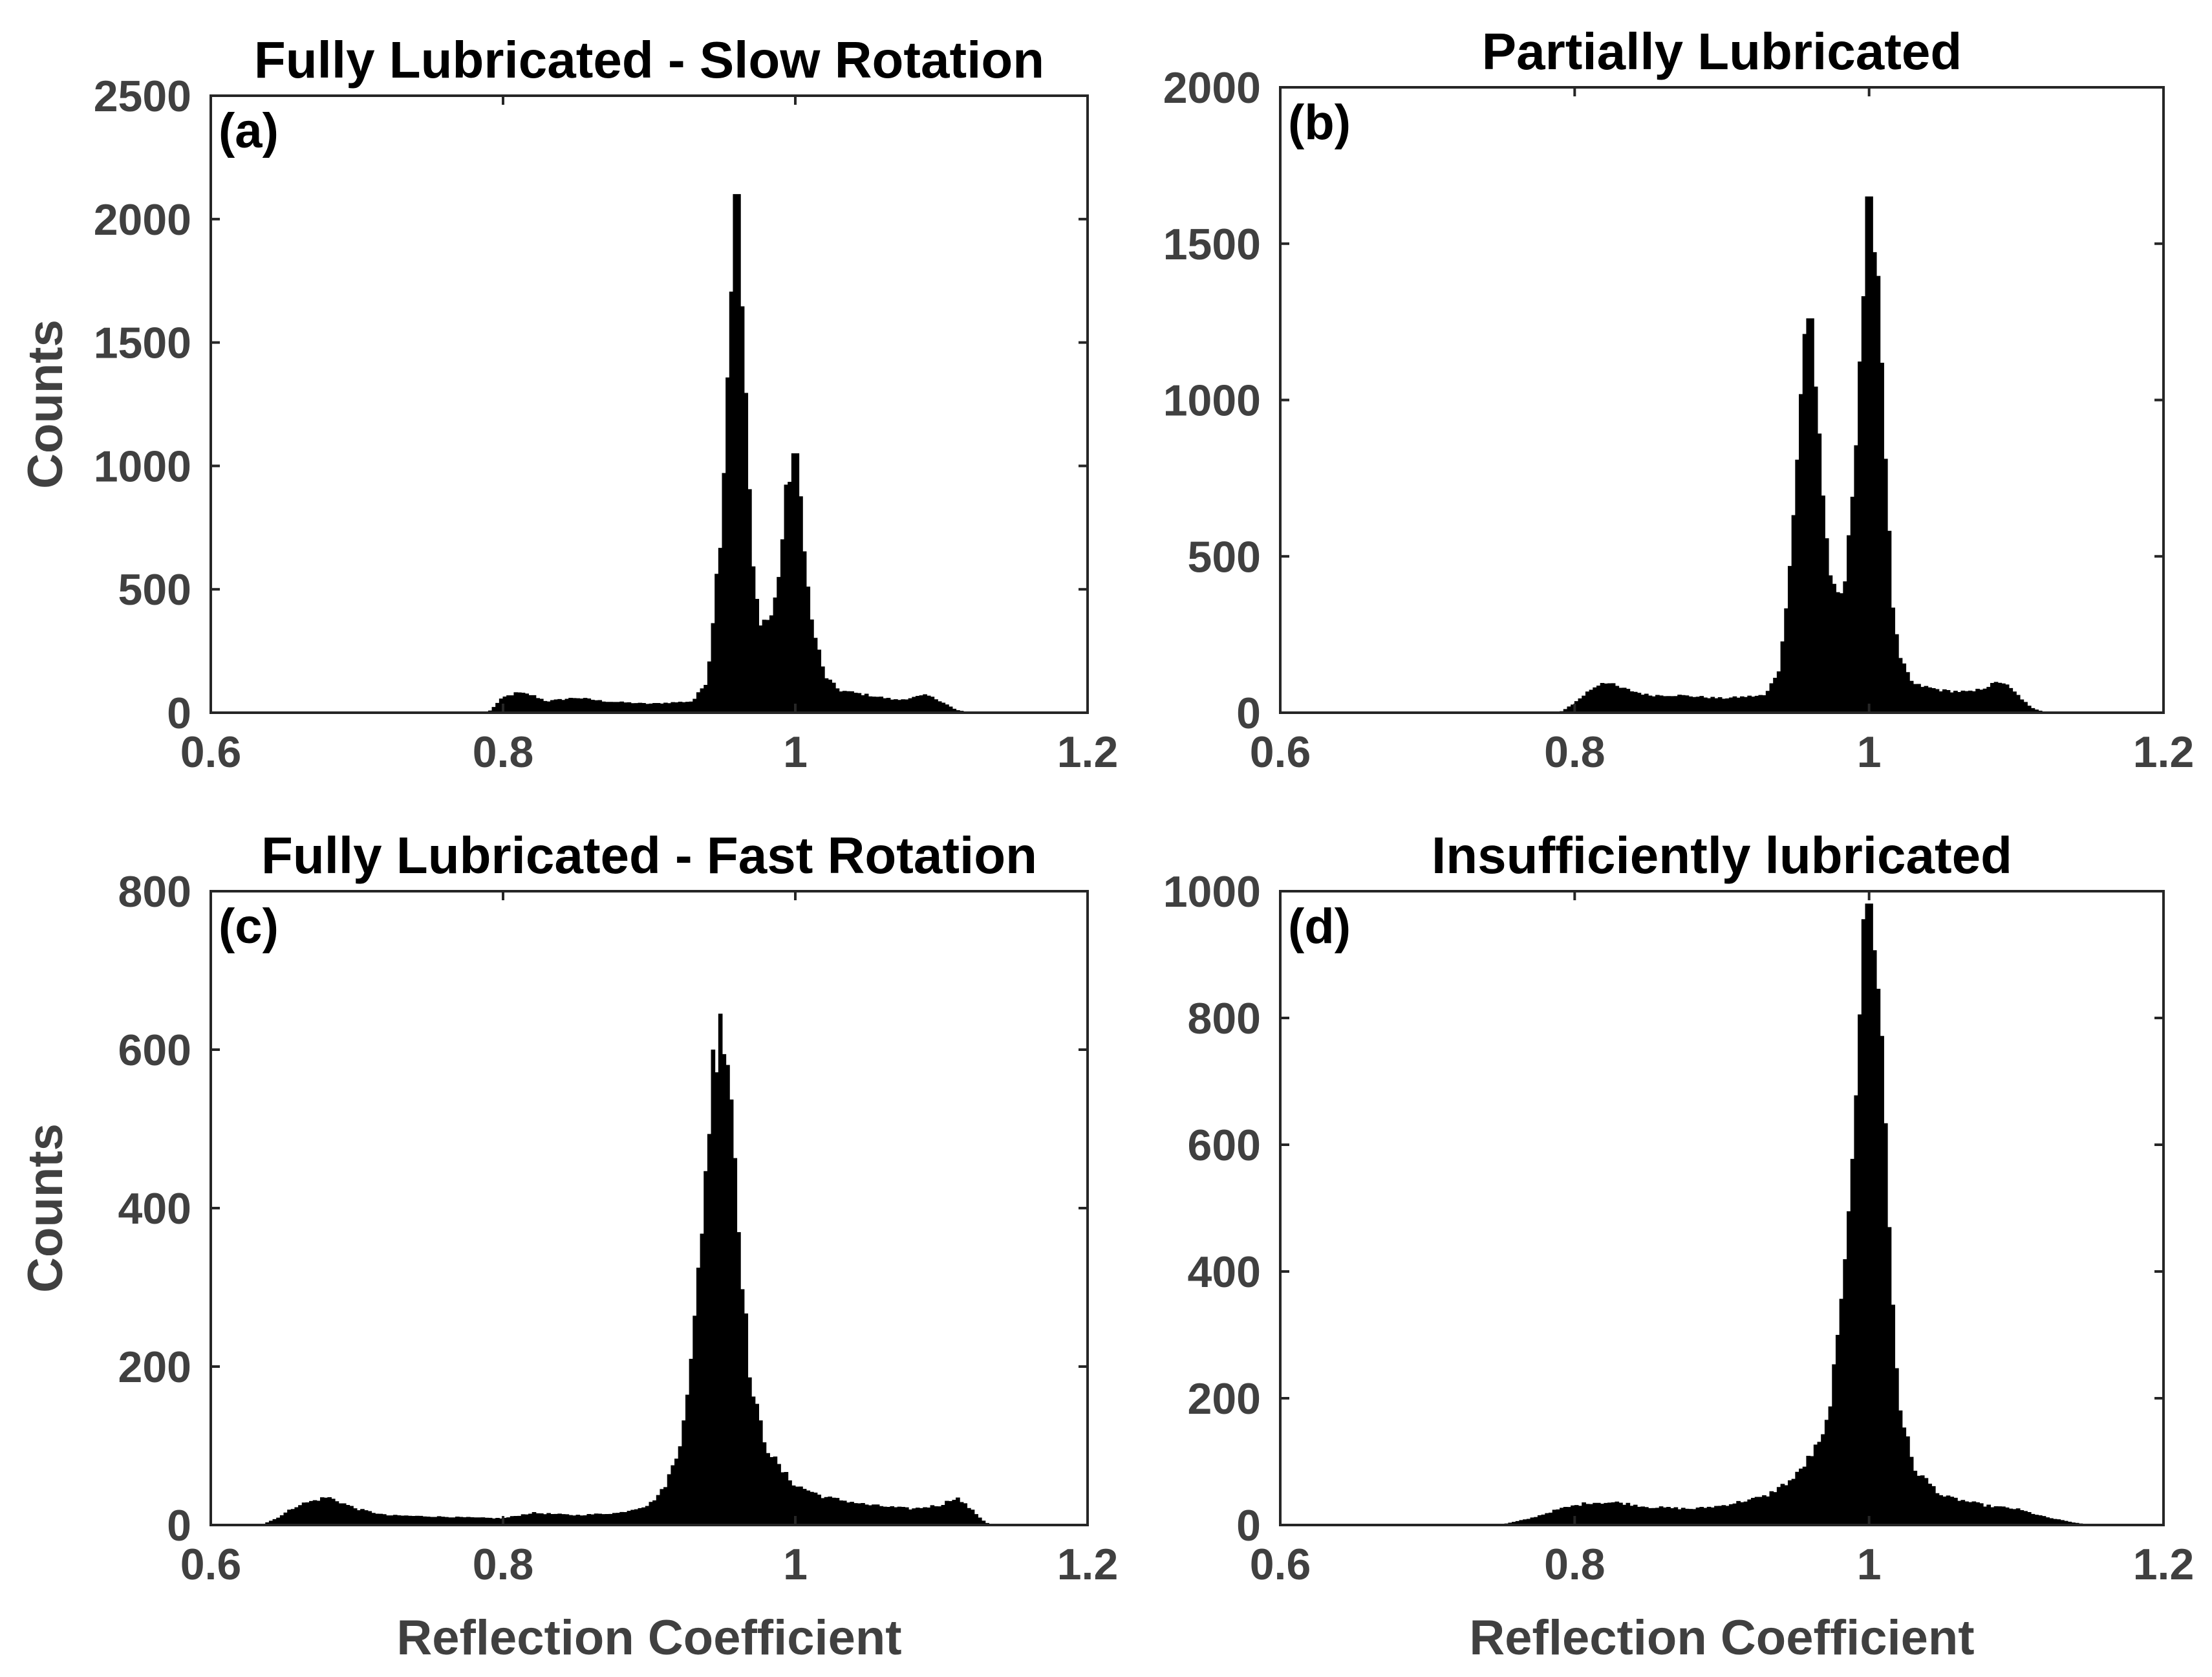 The height and width of the screenshot is (1677, 2212). I want to click on panel-label: (d), so click(1319, 927).